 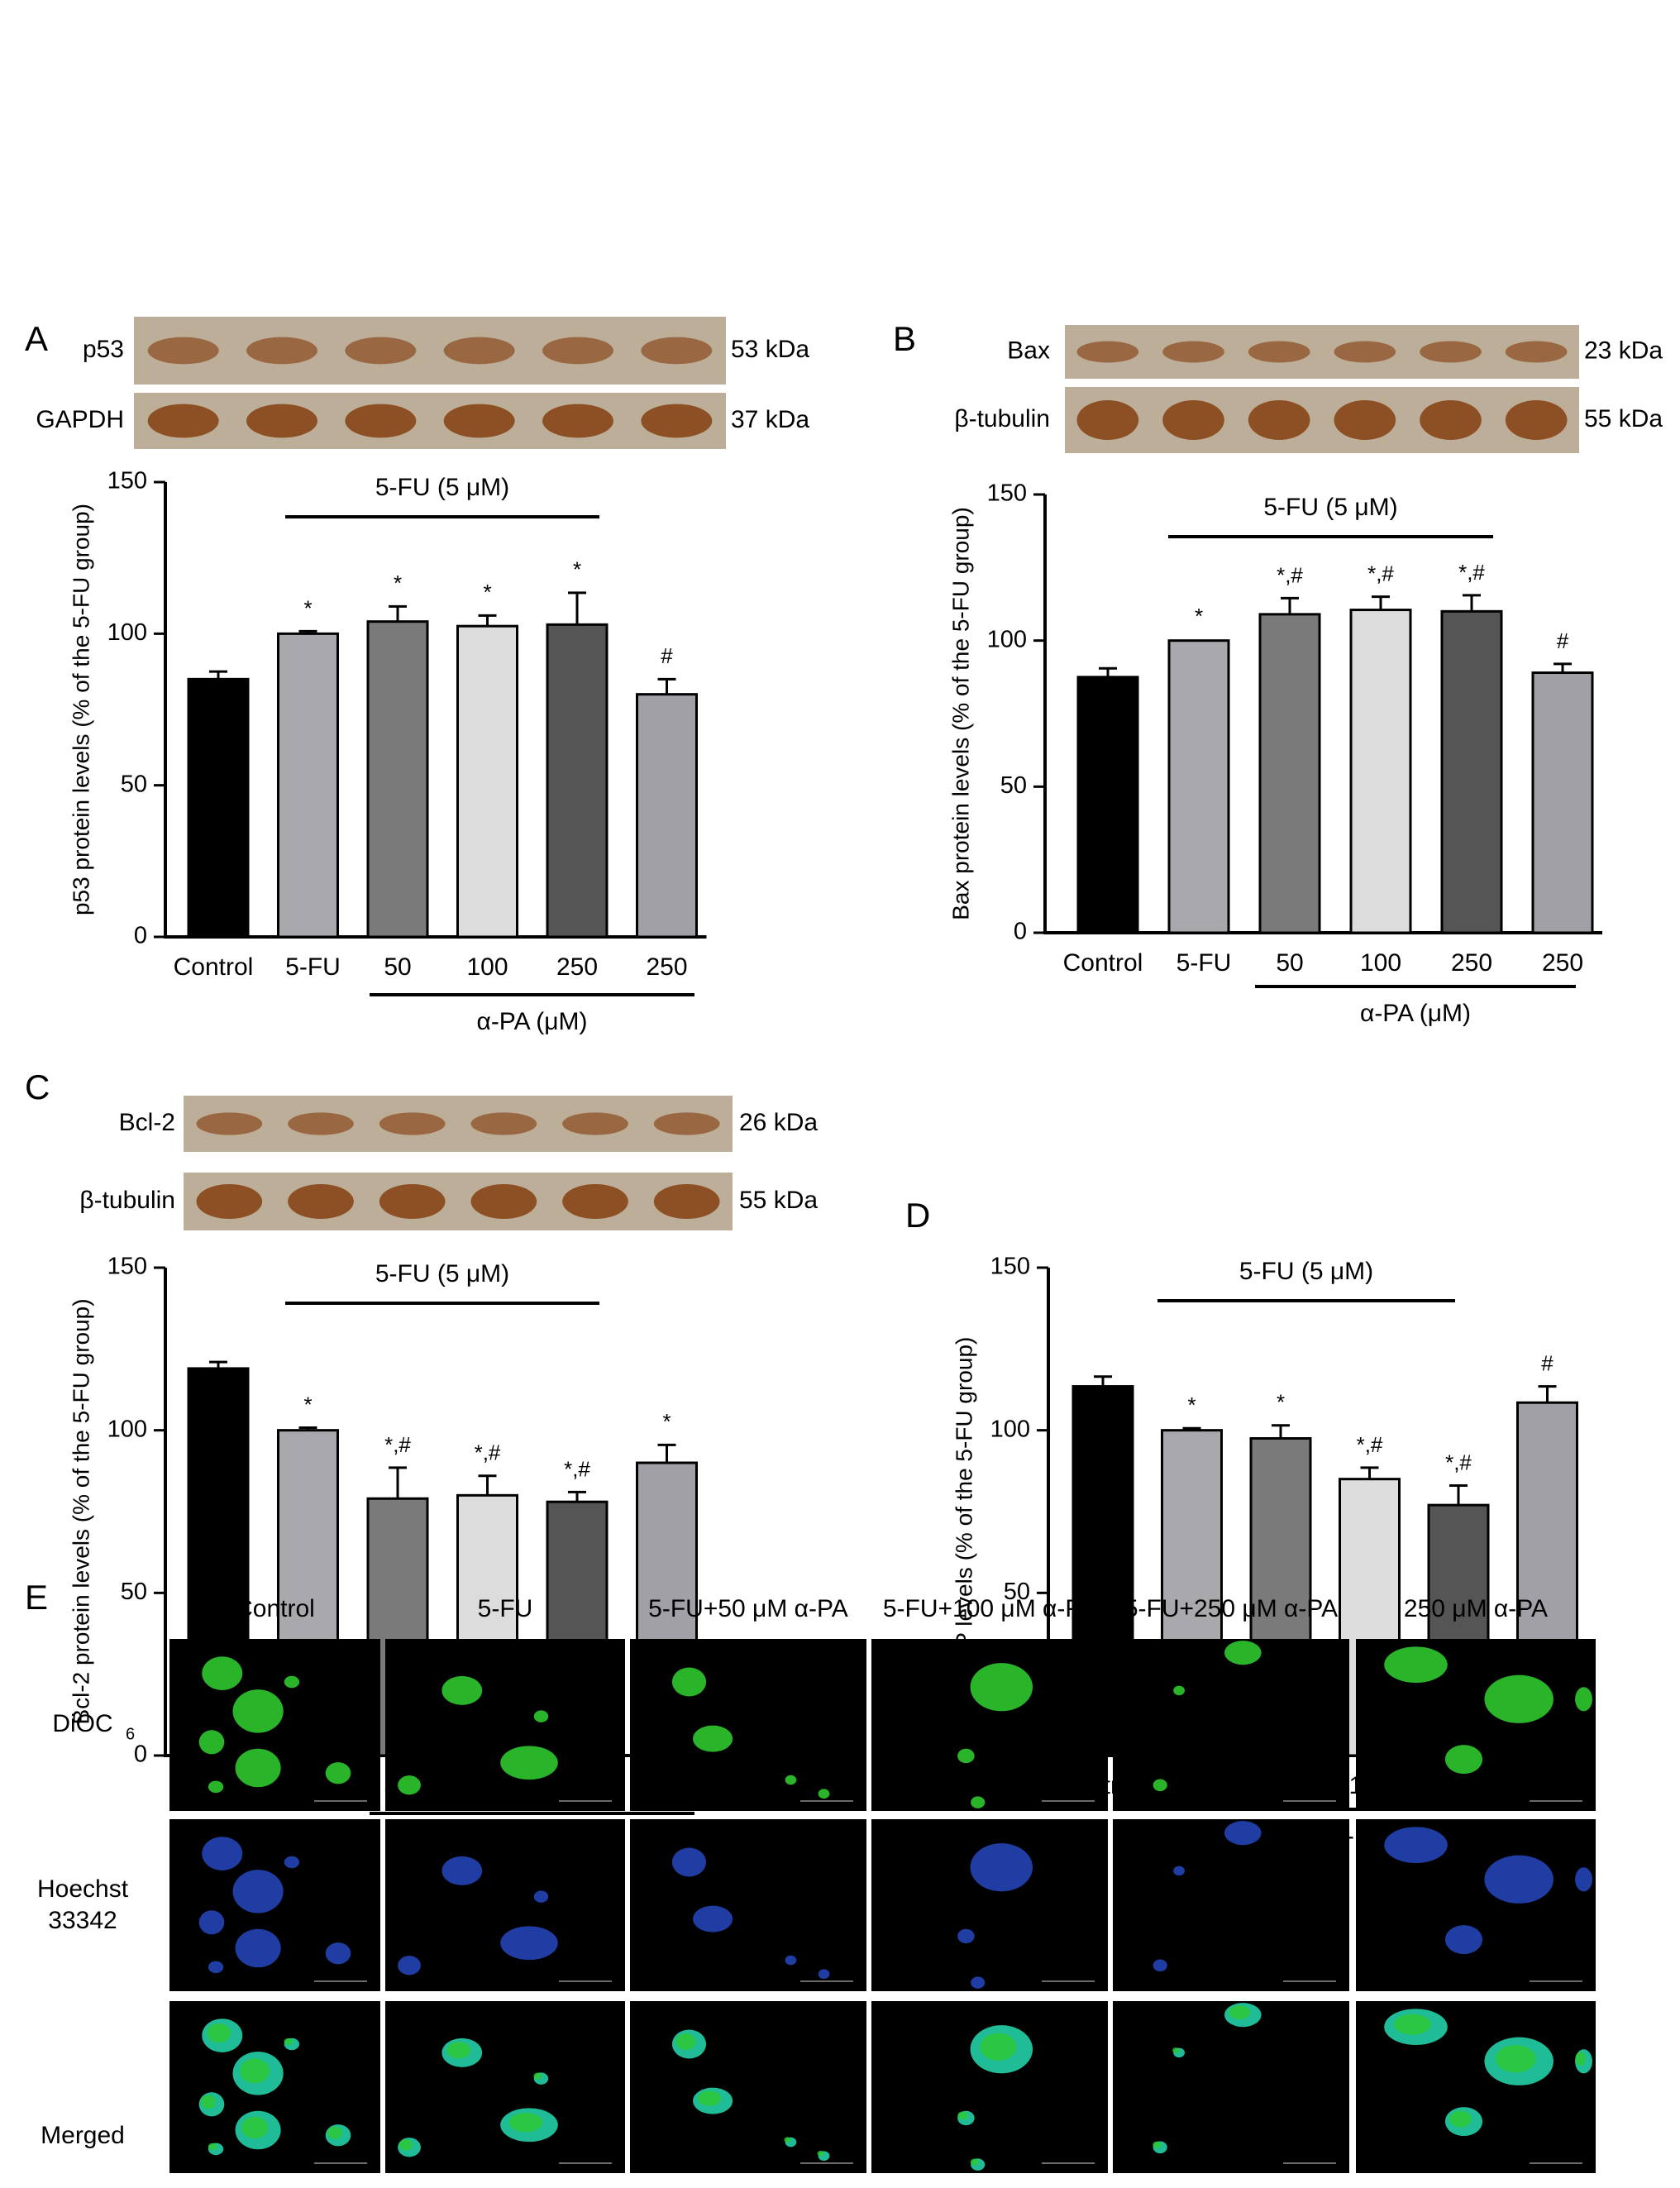 What do you see at coordinates (770, 349) in the screenshot?
I see `blot-size-label: 53 kDa` at bounding box center [770, 349].